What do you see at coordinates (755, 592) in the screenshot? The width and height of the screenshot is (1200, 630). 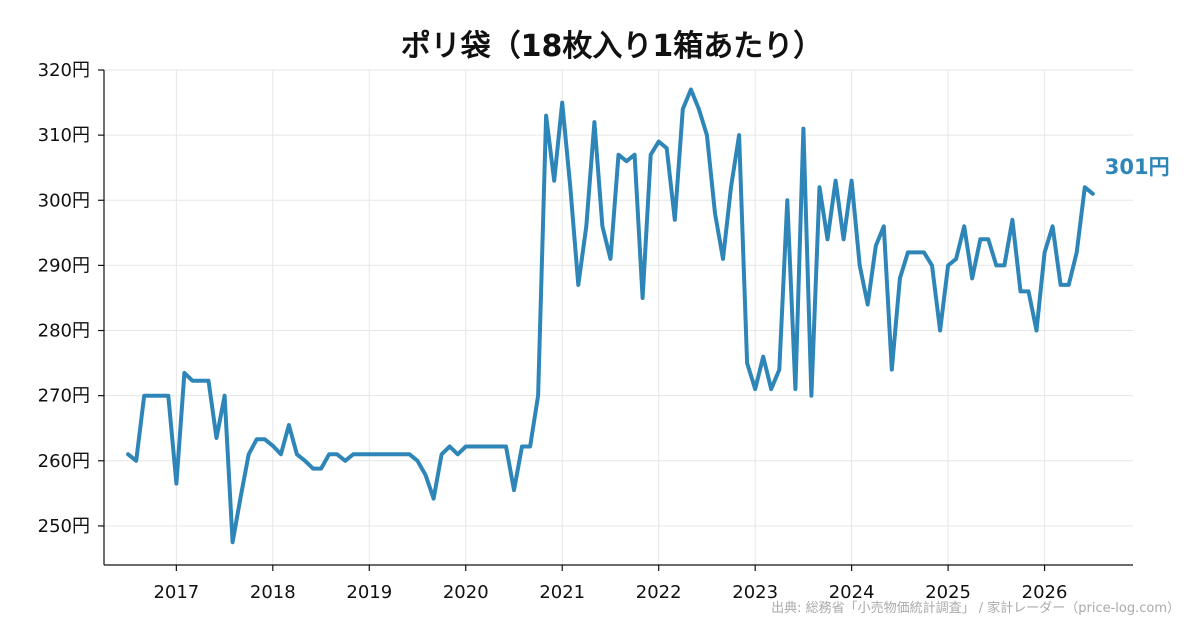 I see `x-tick-label: 2023` at bounding box center [755, 592].